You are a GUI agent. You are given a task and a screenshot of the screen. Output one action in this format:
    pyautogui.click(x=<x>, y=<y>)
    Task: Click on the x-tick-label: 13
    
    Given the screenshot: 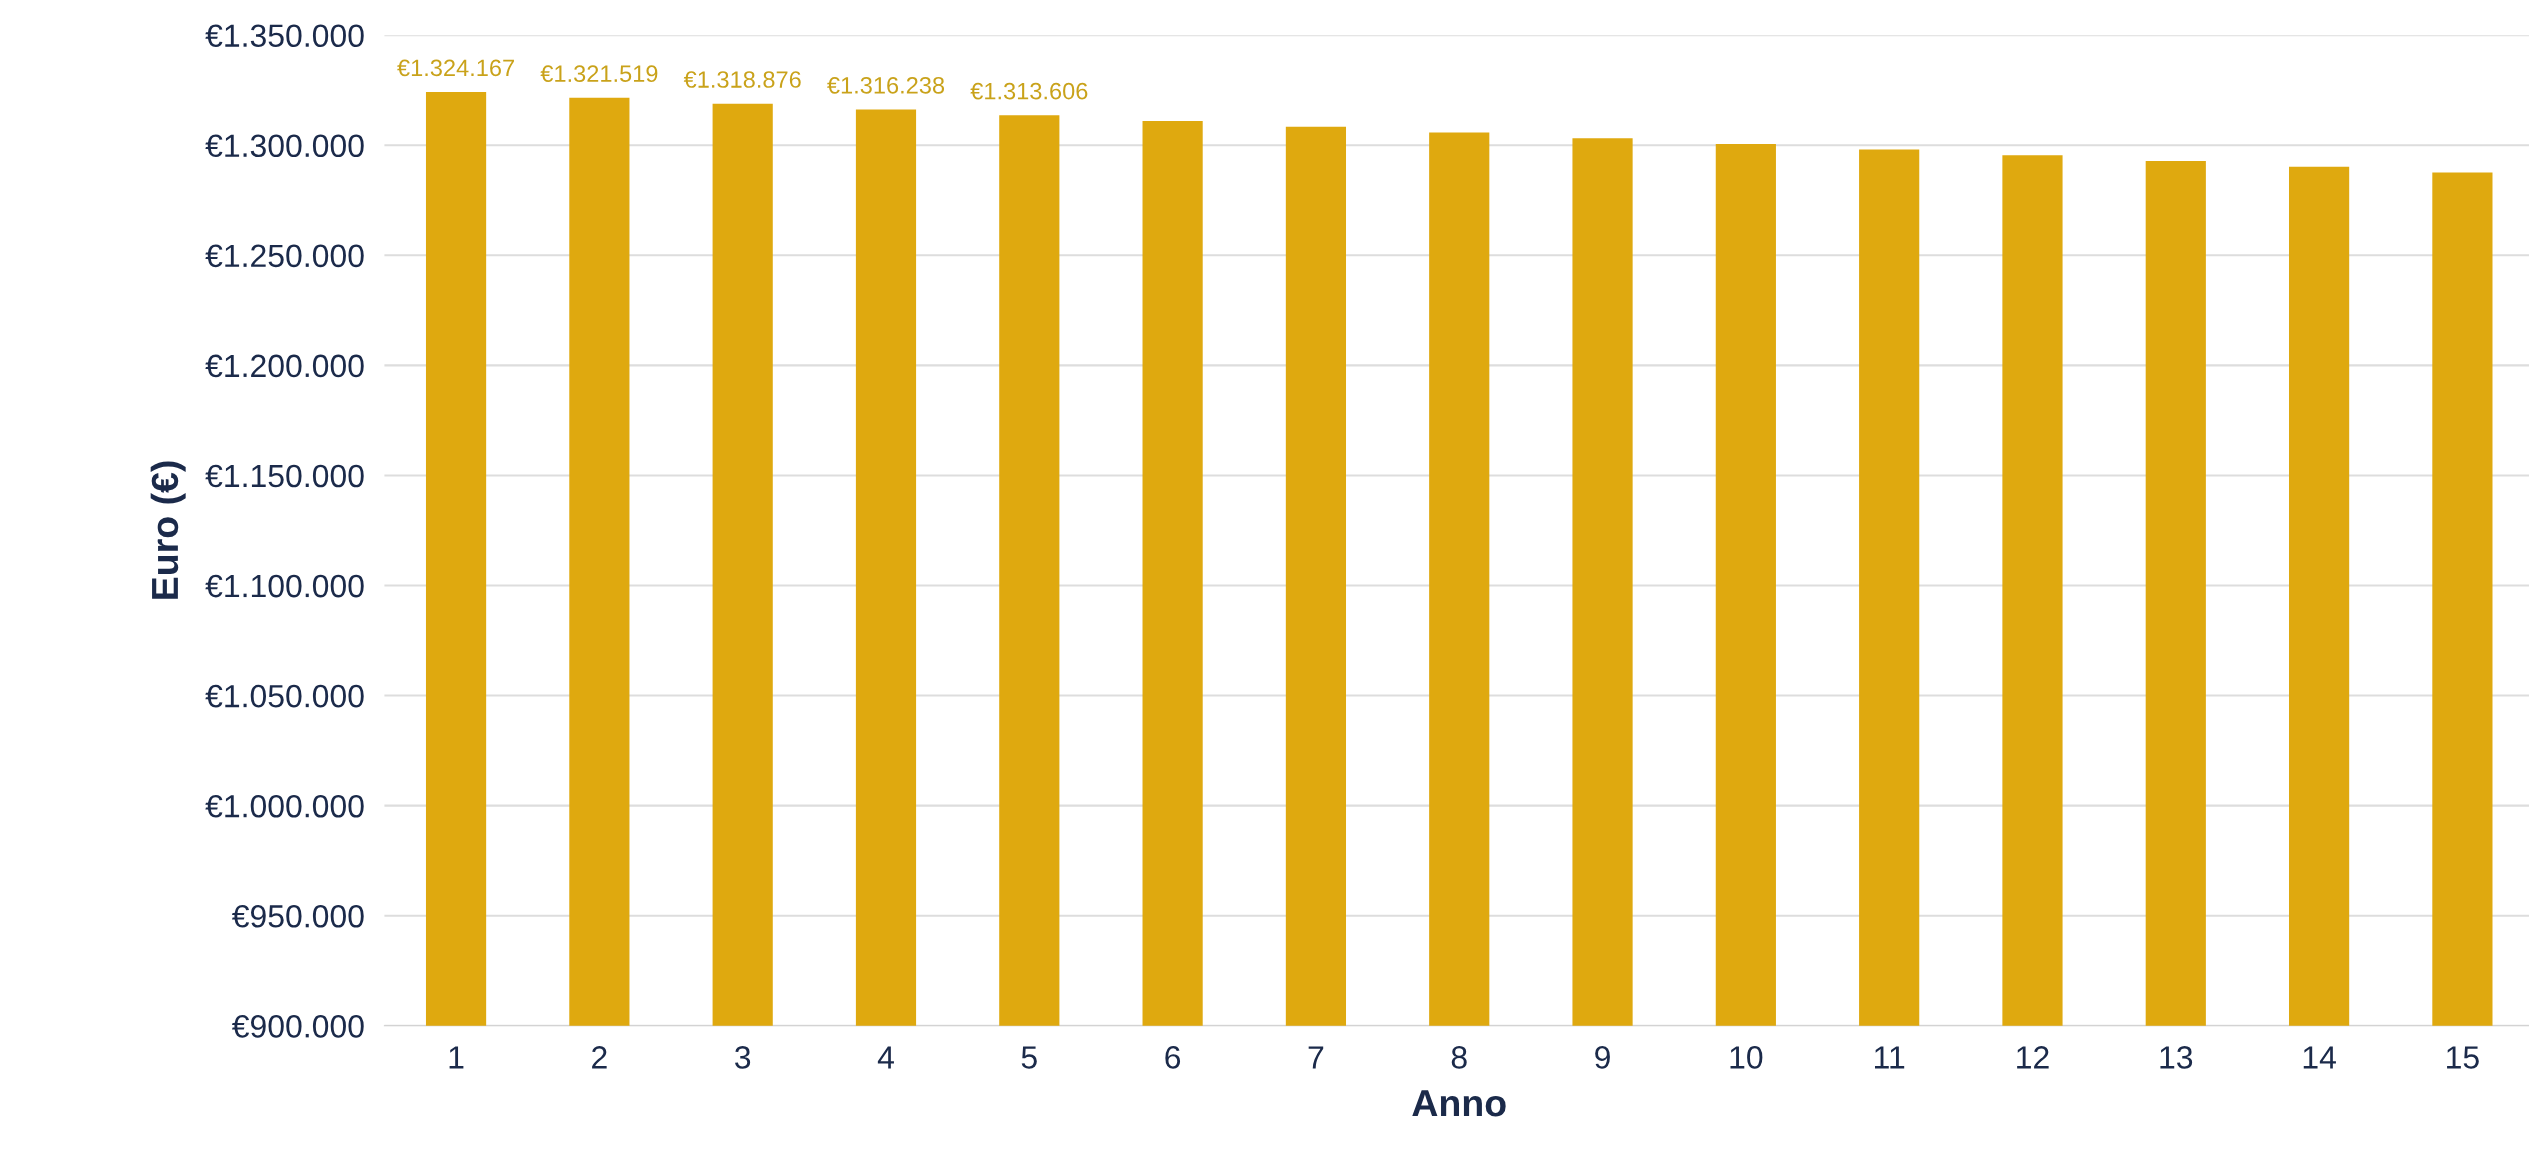 What is the action you would take?
    pyautogui.click(x=2176, y=1057)
    